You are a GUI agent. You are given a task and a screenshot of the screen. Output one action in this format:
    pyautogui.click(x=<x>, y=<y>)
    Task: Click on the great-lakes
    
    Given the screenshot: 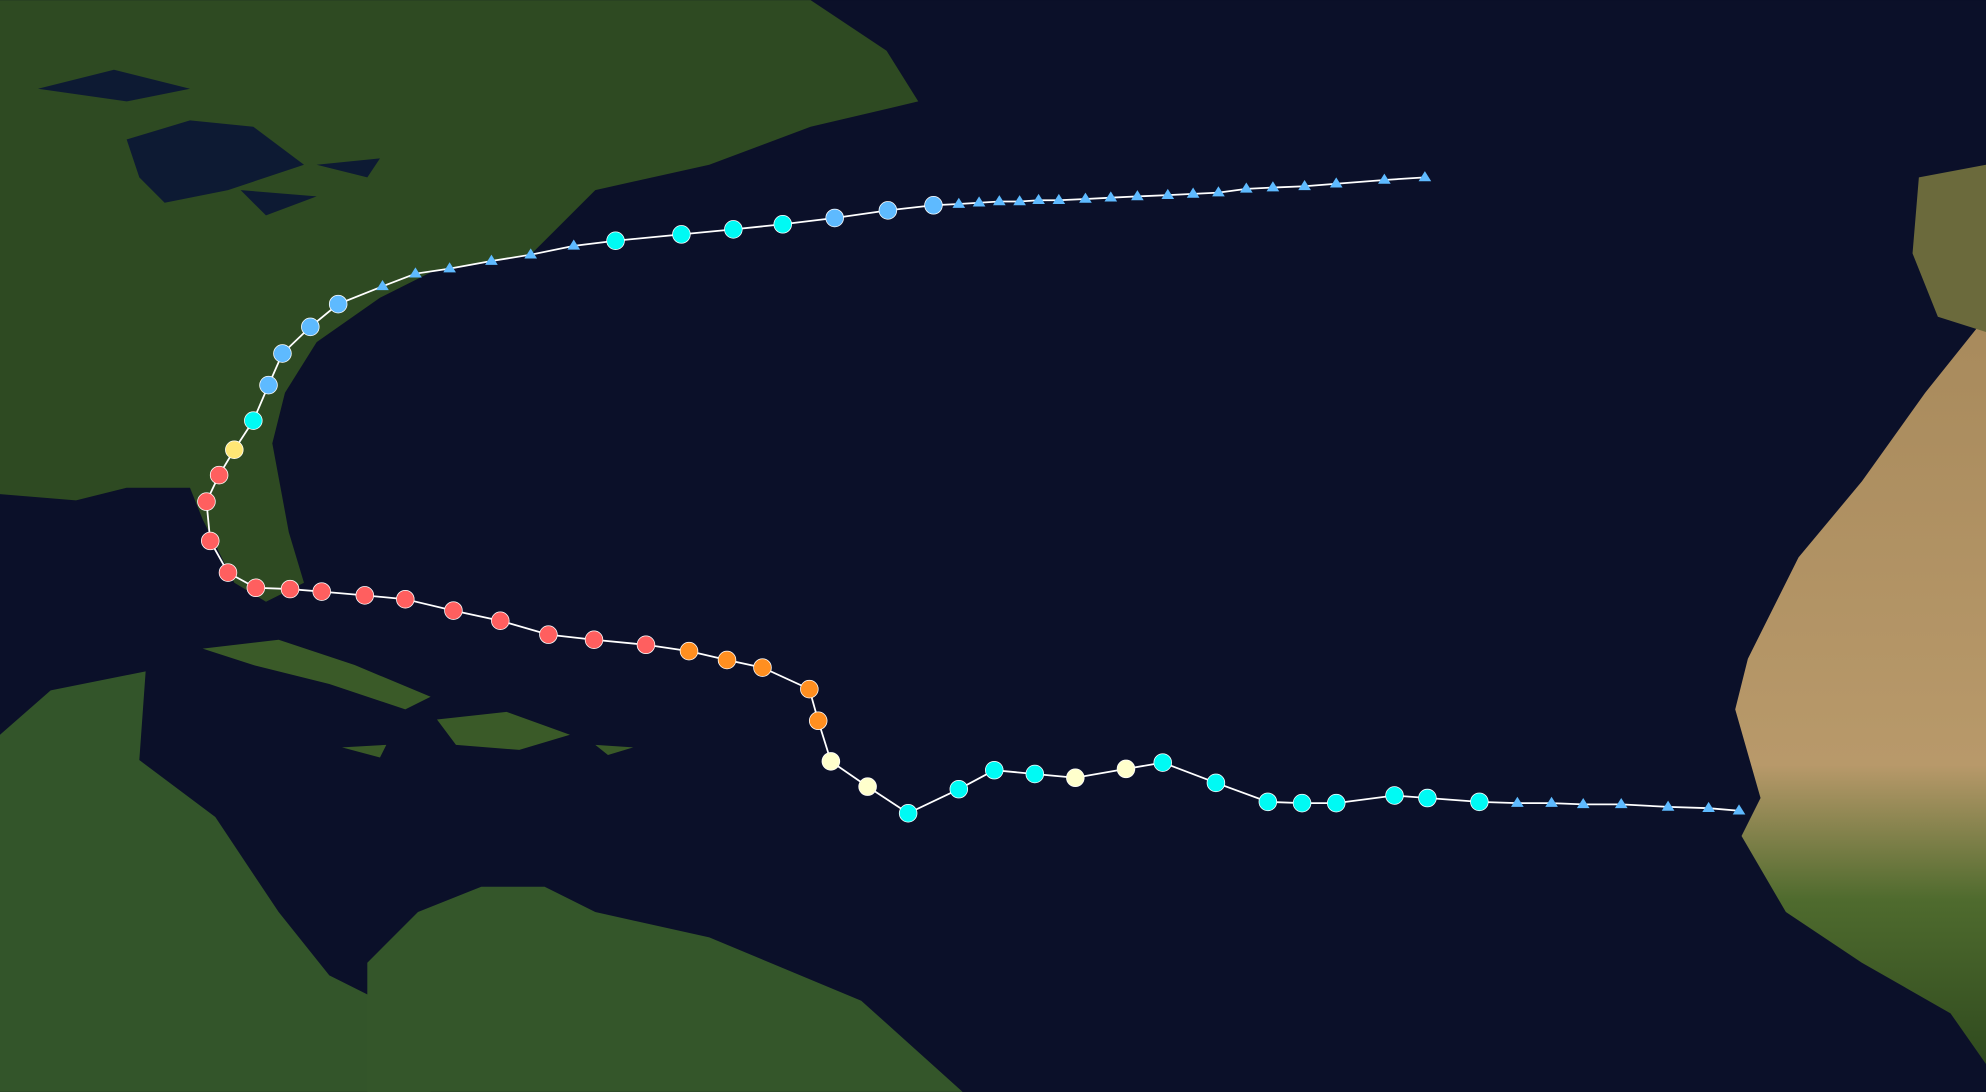 What is the action you would take?
    pyautogui.click(x=208, y=142)
    